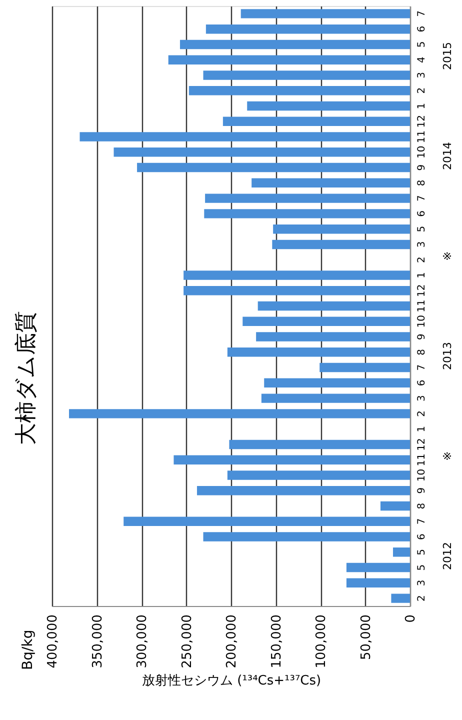 The height and width of the screenshot is (720, 462). I want to click on text: 2012, so click(447, 556).